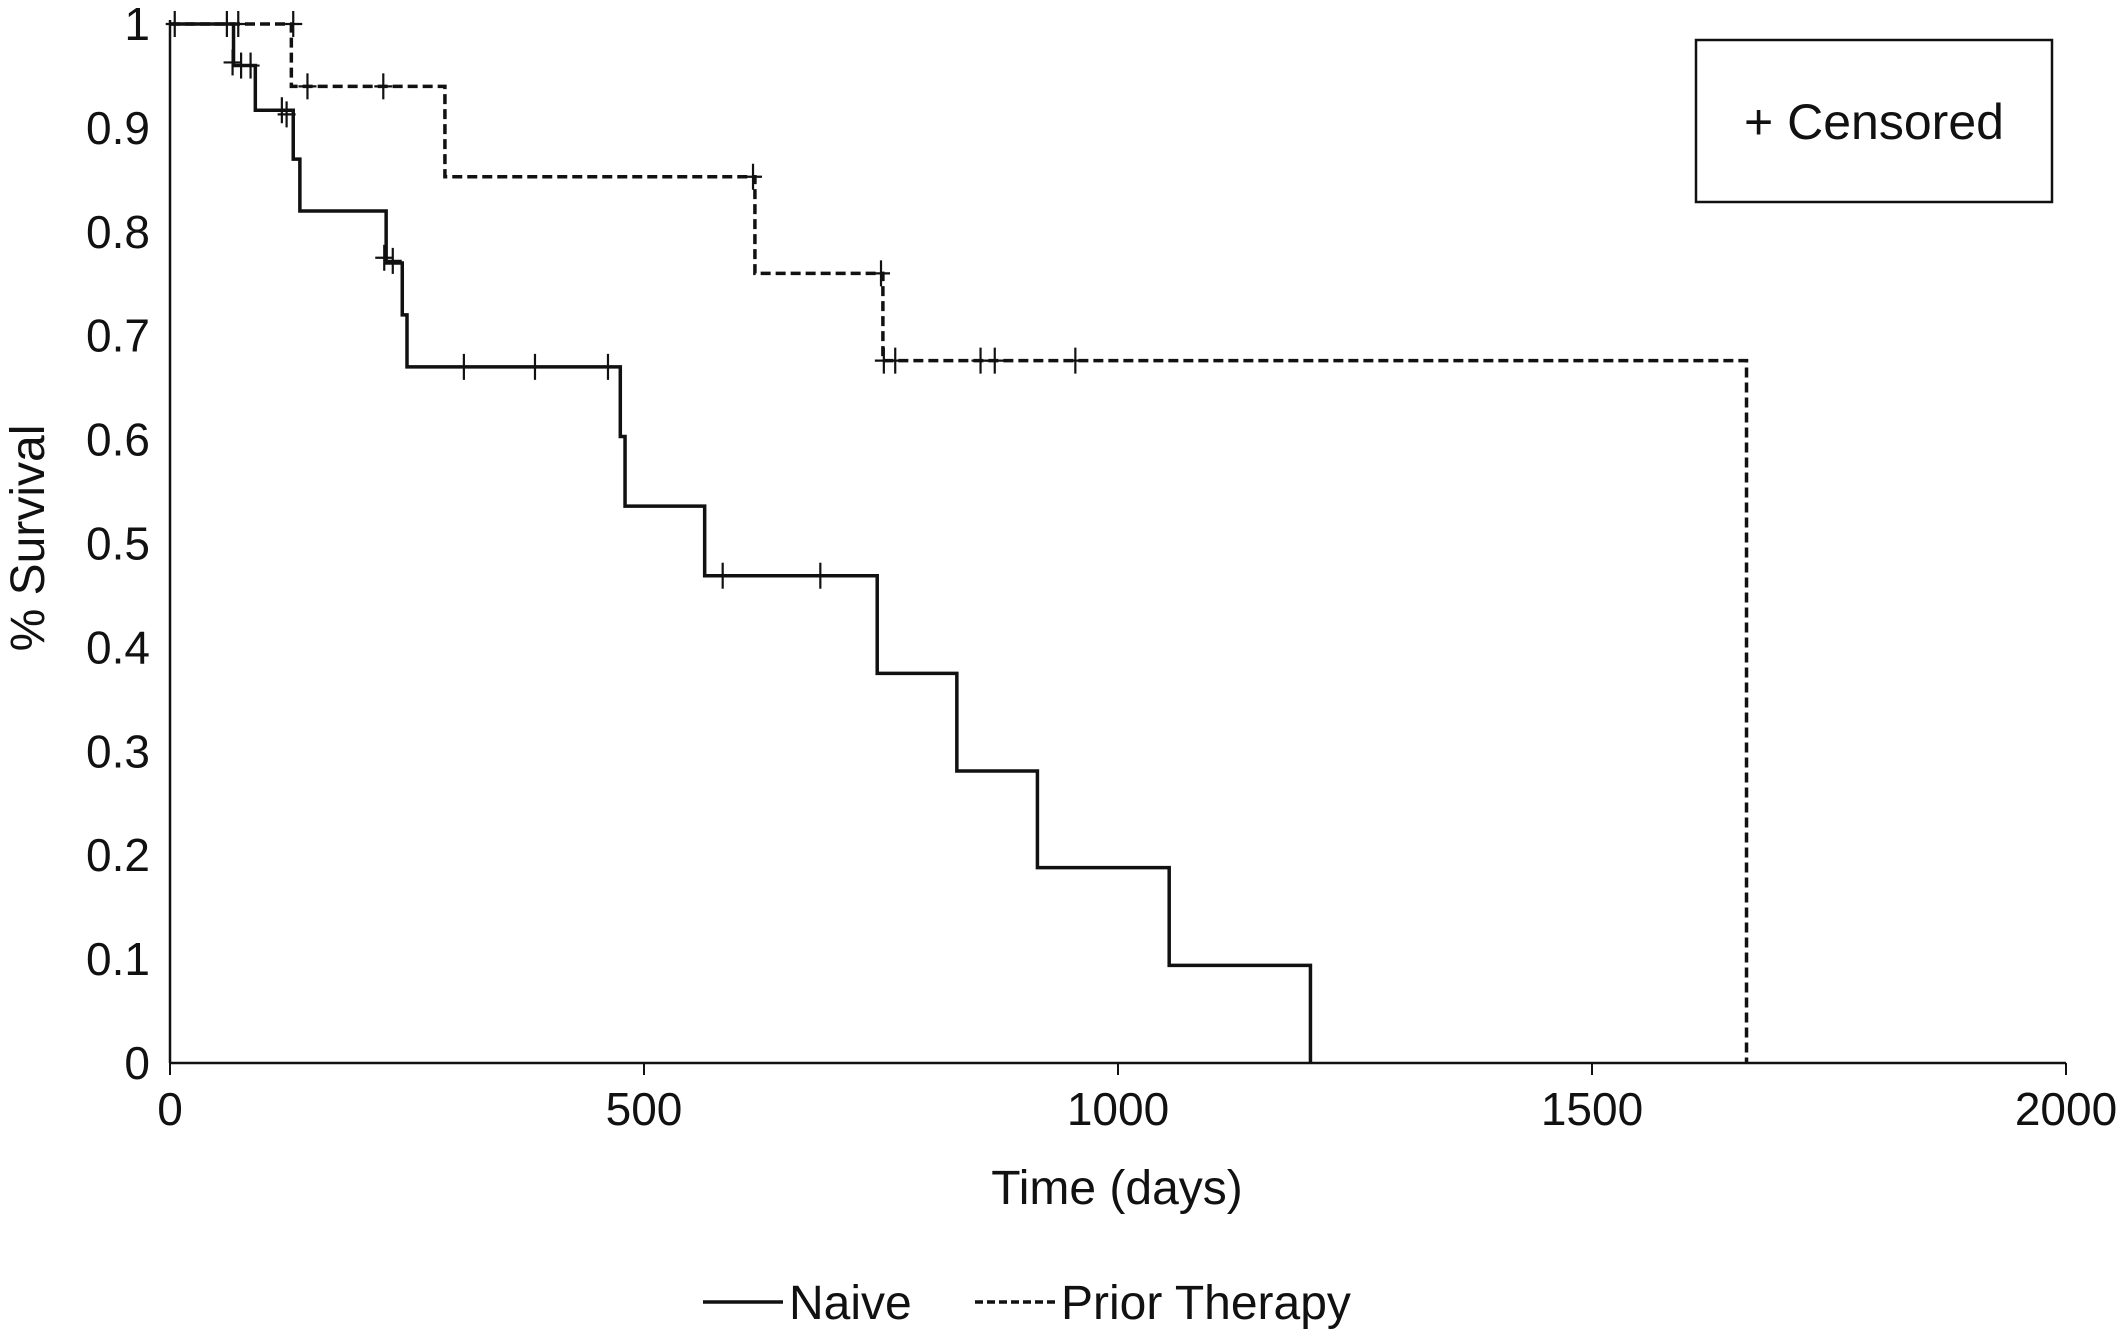  I want to click on annotation-border, so click(1874, 121).